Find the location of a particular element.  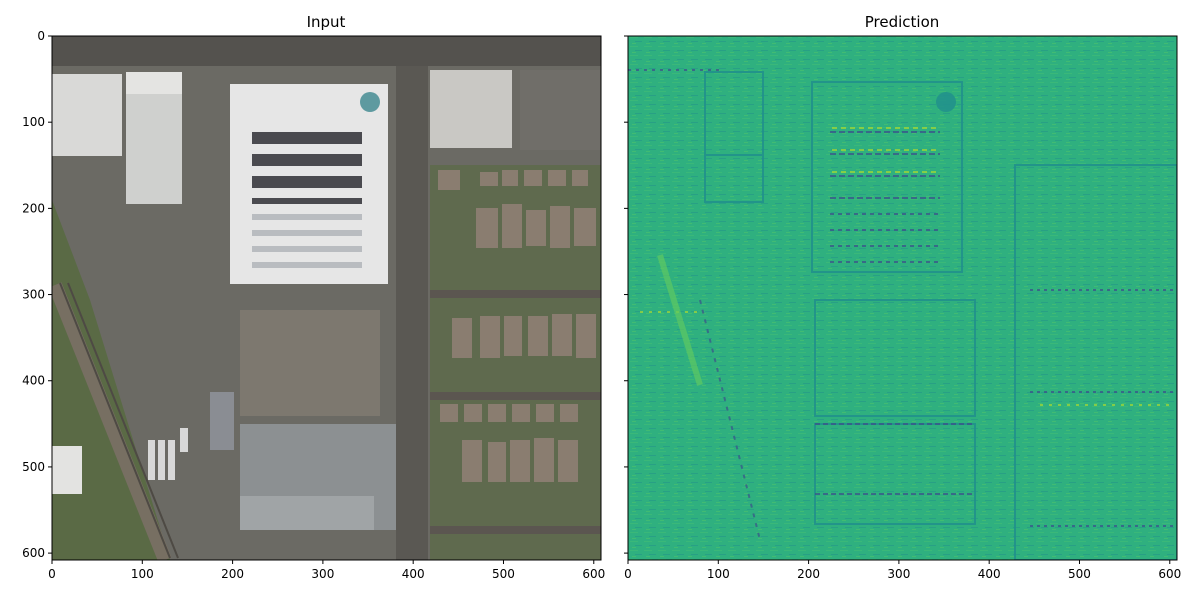

panel-title-input: Input is located at coordinates (326, 22).